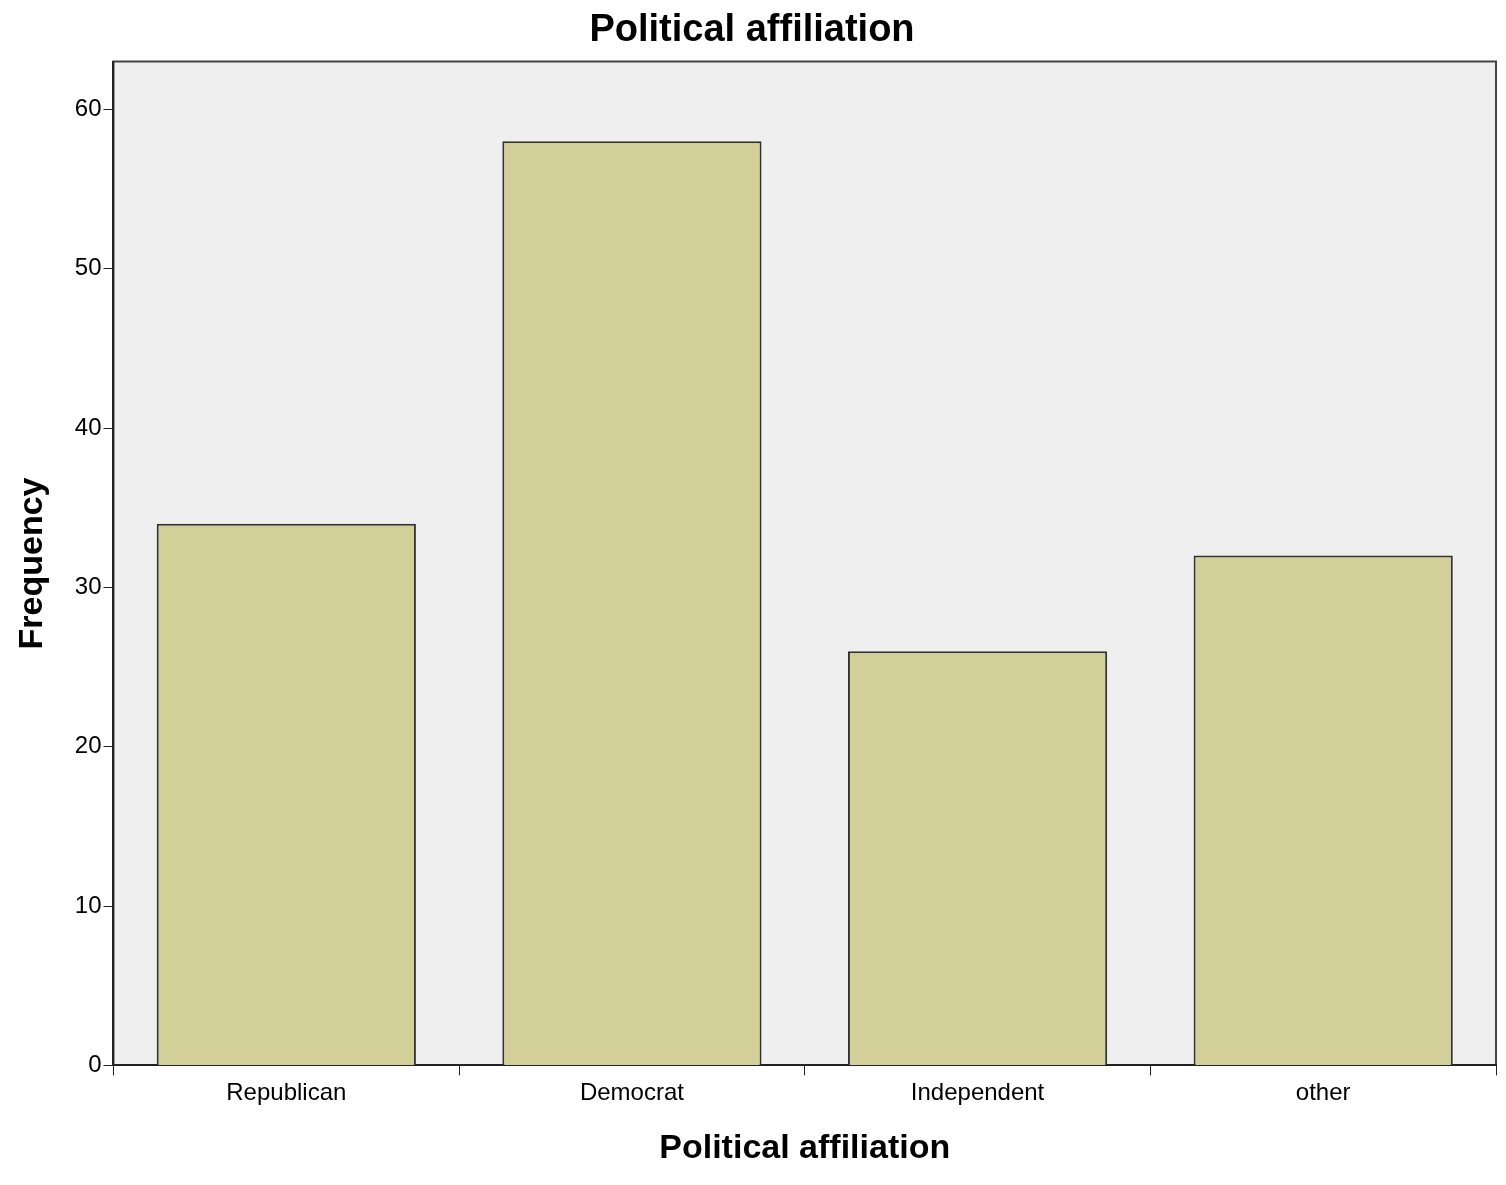  I want to click on x-tick-label: Democrat, so click(632, 1092).